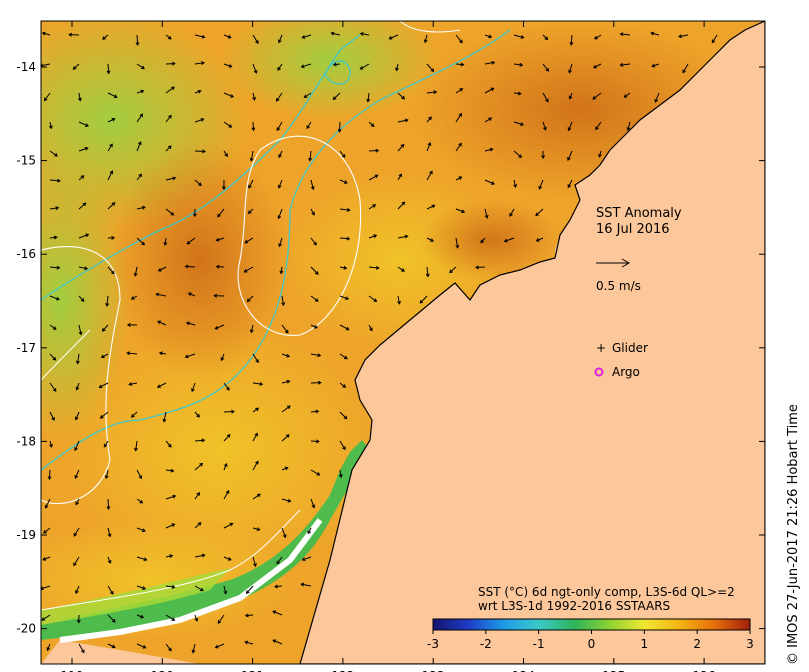  What do you see at coordinates (26, 348) in the screenshot?
I see `y-tick-label: -17` at bounding box center [26, 348].